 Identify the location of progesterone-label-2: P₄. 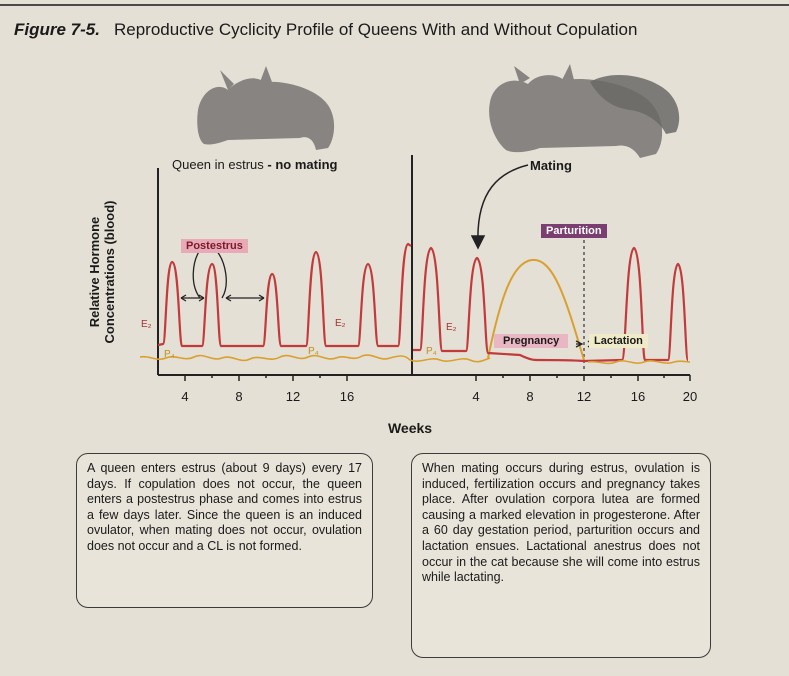
(313, 351).